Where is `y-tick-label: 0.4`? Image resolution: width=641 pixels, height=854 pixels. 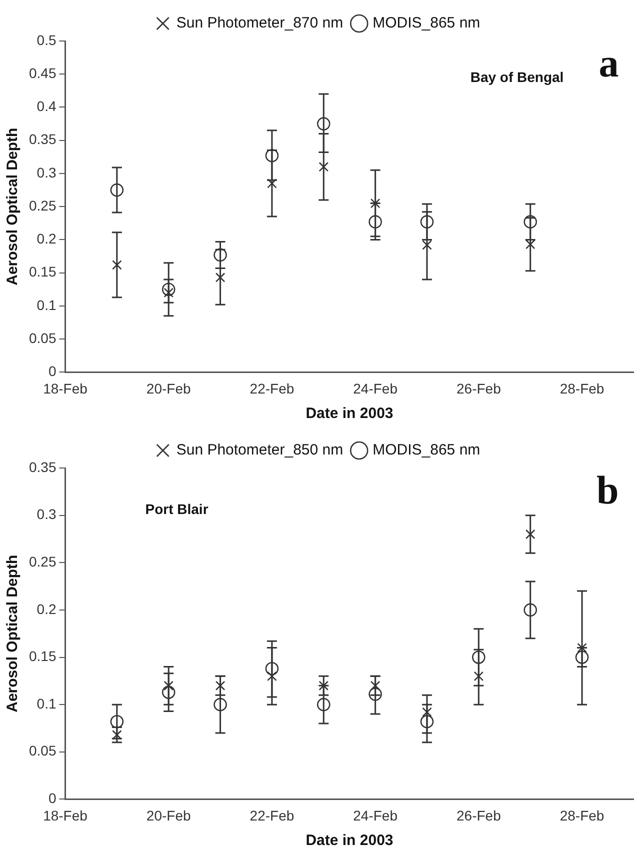
y-tick-label: 0.4 is located at coordinates (46, 106).